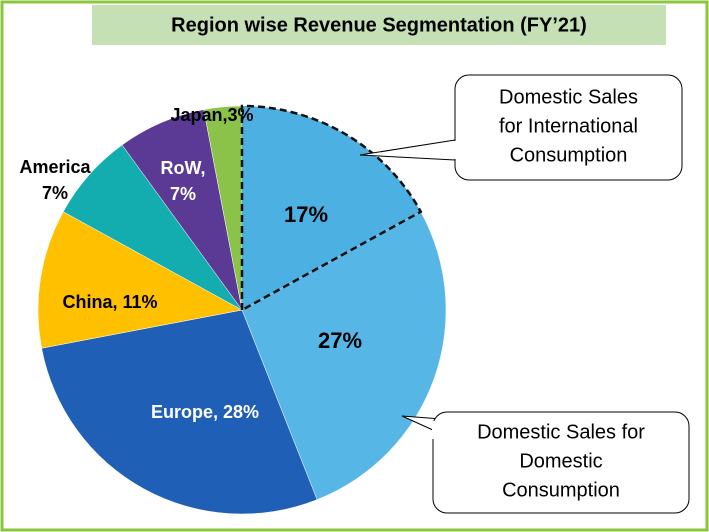  Describe the element at coordinates (211, 115) in the screenshot. I see `slice-label: Japan,3%` at that location.